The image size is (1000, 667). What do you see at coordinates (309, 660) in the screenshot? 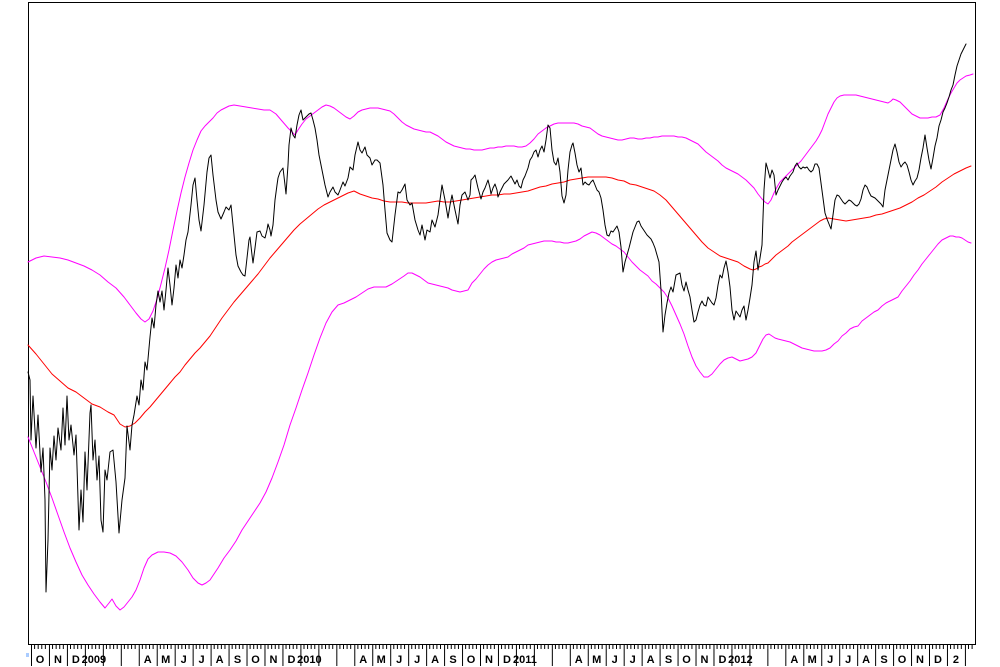
I see `year-label: 2010` at bounding box center [309, 660].